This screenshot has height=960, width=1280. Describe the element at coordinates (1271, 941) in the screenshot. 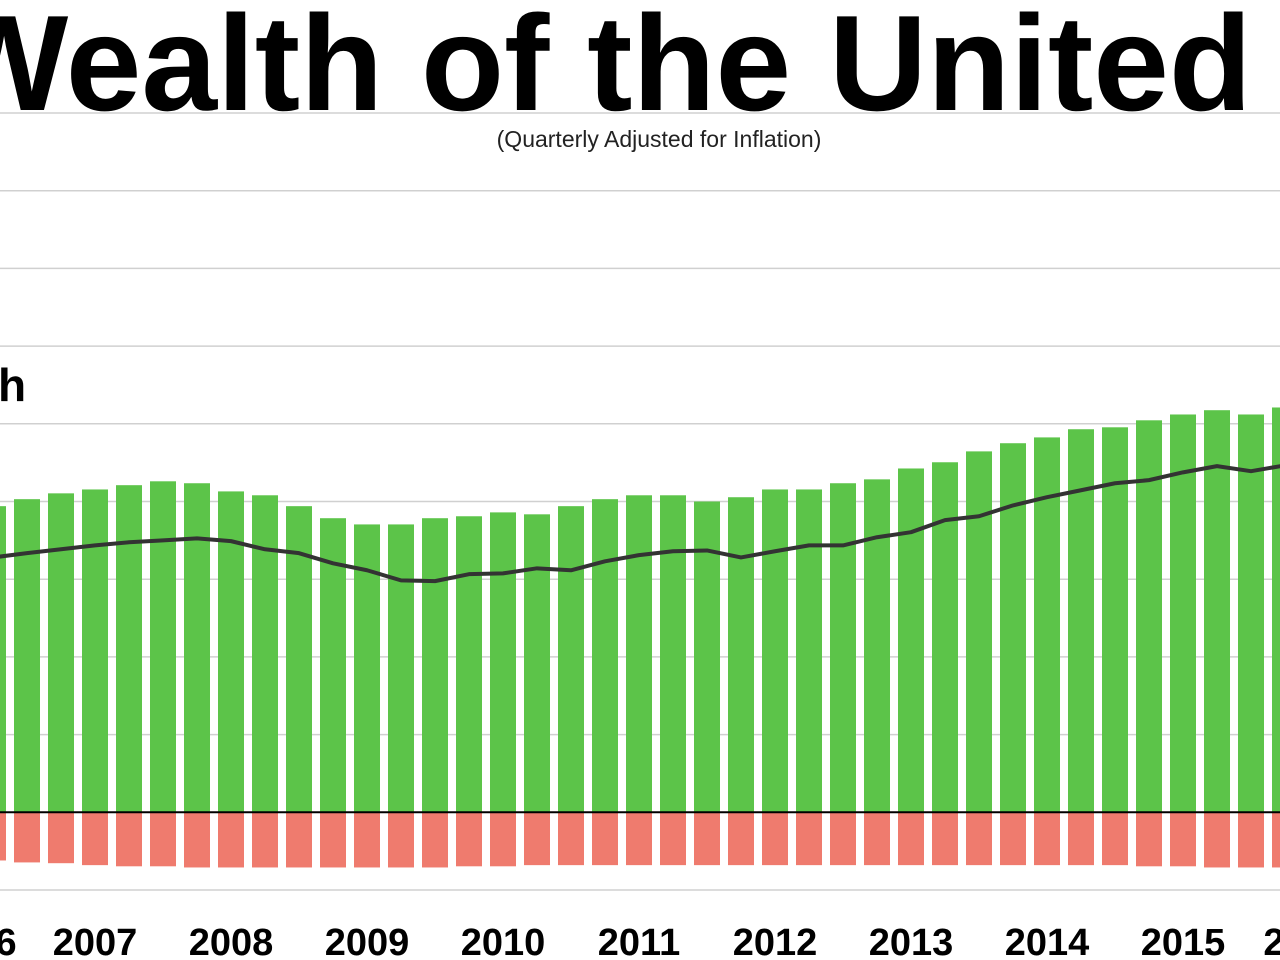

I see `x-tick-label: 2` at that location.